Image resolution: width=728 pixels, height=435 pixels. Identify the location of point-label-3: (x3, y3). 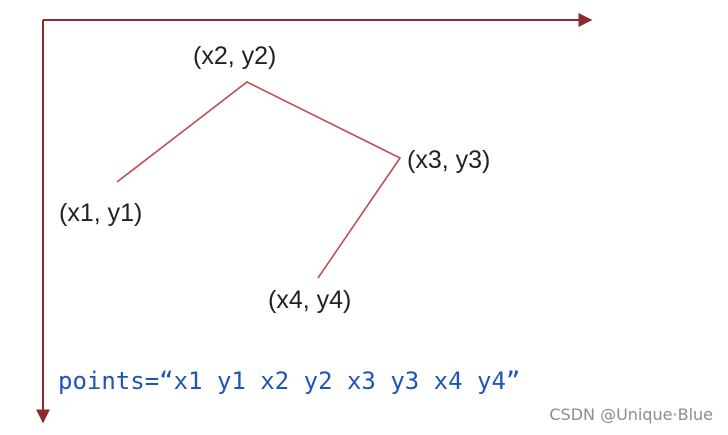
(448, 160).